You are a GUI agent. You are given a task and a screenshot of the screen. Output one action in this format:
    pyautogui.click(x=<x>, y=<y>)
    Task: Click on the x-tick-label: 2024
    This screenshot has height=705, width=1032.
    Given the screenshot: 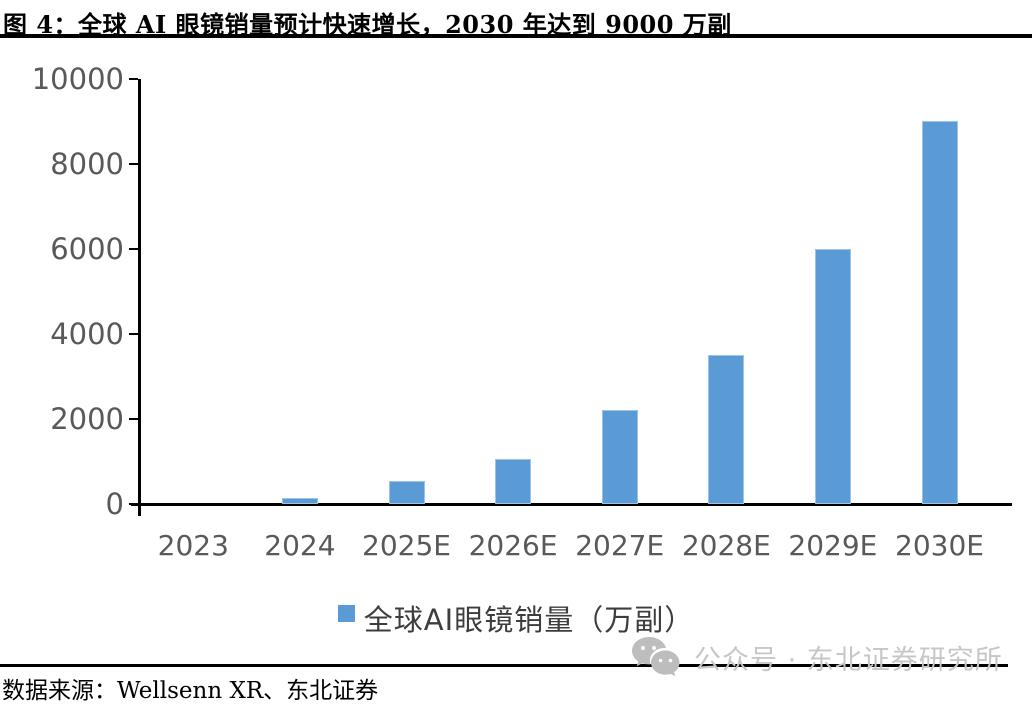 What is the action you would take?
    pyautogui.click(x=300, y=545)
    